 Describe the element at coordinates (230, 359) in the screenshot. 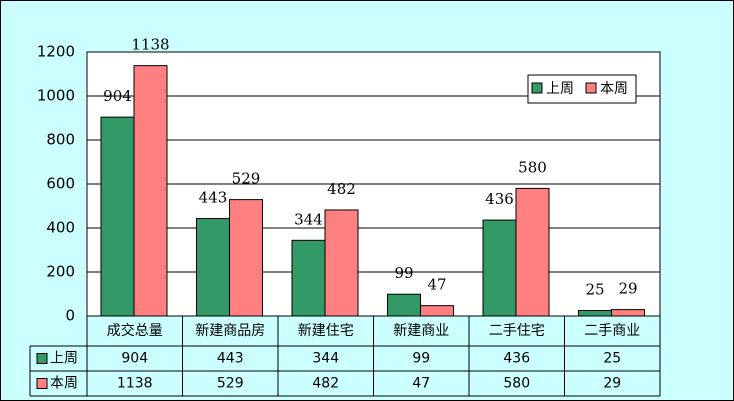

I see `table-cell: 443` at that location.